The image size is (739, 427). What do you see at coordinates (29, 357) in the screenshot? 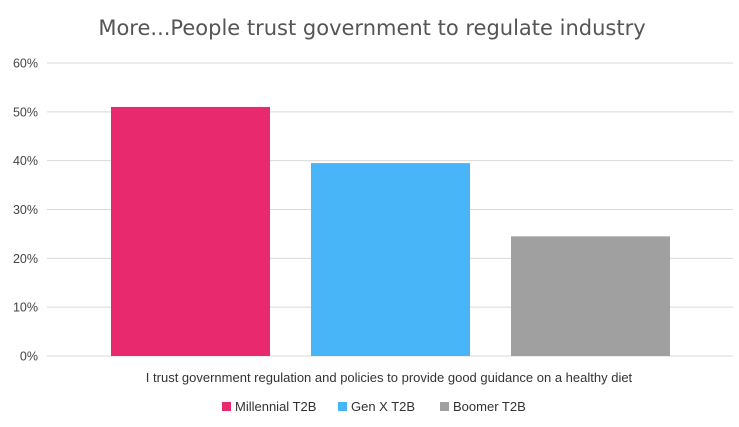
I see `y-tick-label: 0%` at bounding box center [29, 357].